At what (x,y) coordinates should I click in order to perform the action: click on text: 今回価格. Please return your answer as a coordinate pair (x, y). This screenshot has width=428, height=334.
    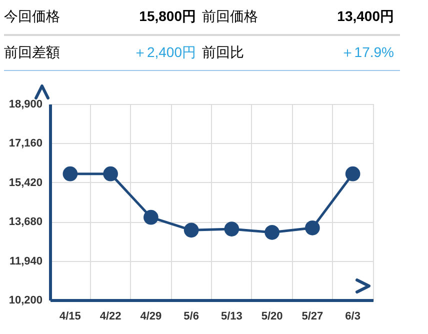
    Looking at the image, I should click on (32, 17).